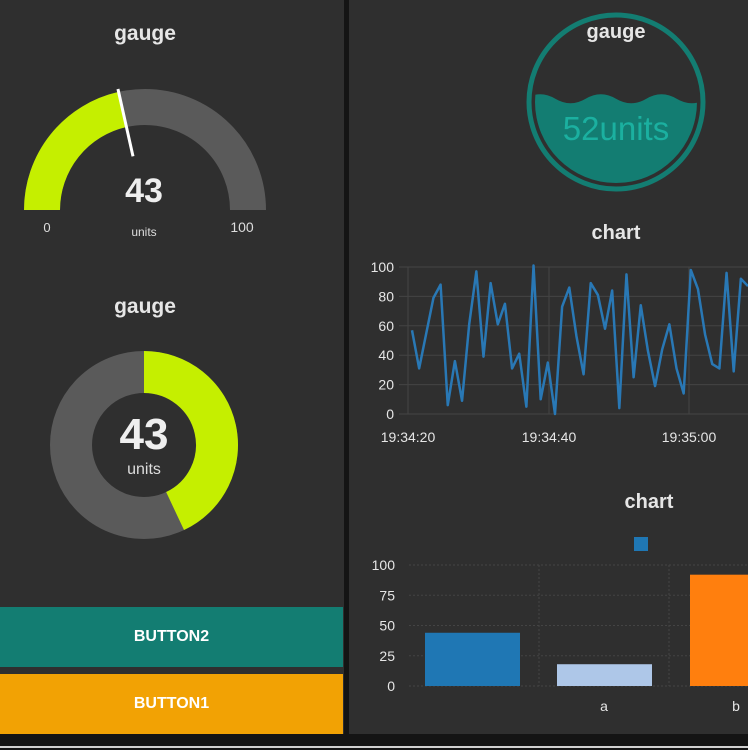 The image size is (748, 750). Describe the element at coordinates (560, 635) in the screenshot. I see `bar-chart: 100 75 50 25 0 a b` at that location.